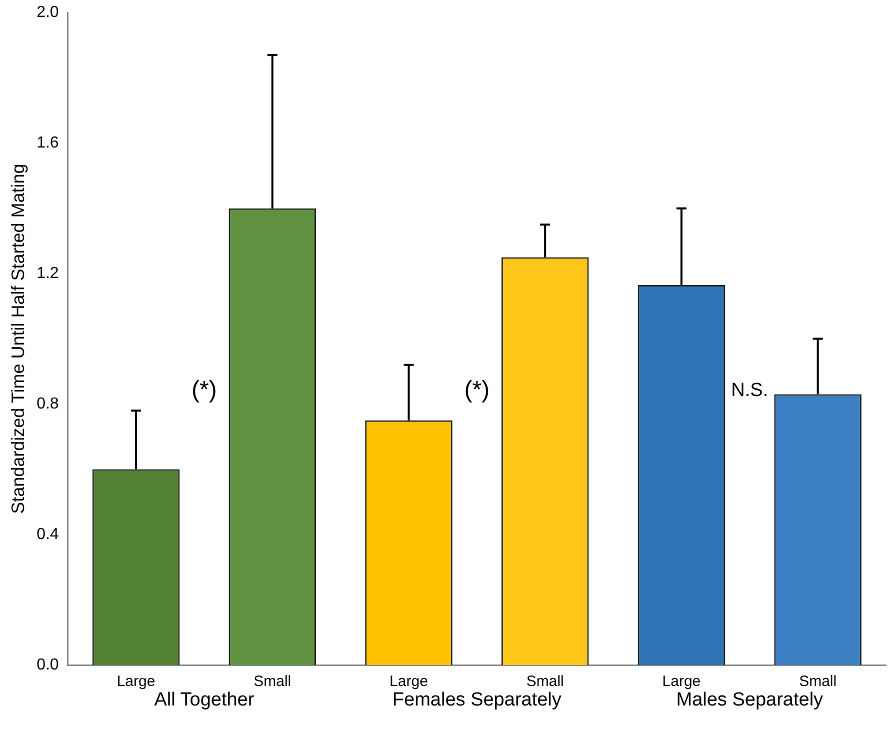 This screenshot has height=739, width=896. I want to click on text: Females Separately, so click(477, 700).